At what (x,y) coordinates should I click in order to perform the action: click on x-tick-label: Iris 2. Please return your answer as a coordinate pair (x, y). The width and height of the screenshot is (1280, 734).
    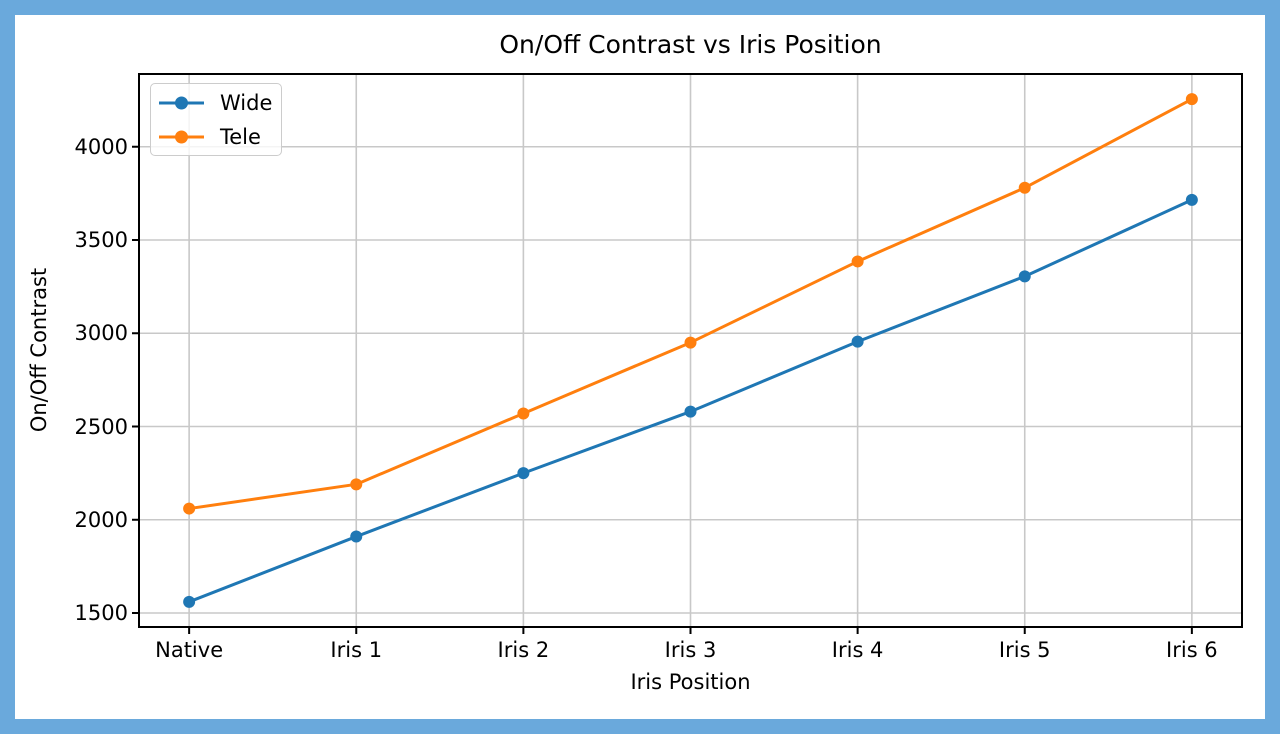
    Looking at the image, I should click on (523, 650).